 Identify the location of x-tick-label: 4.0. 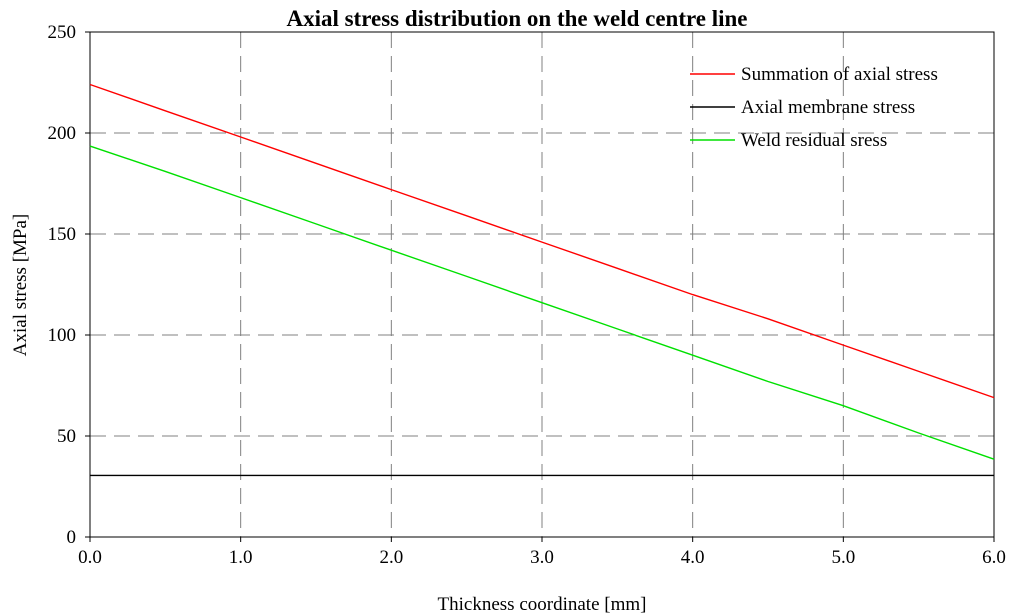
(693, 557).